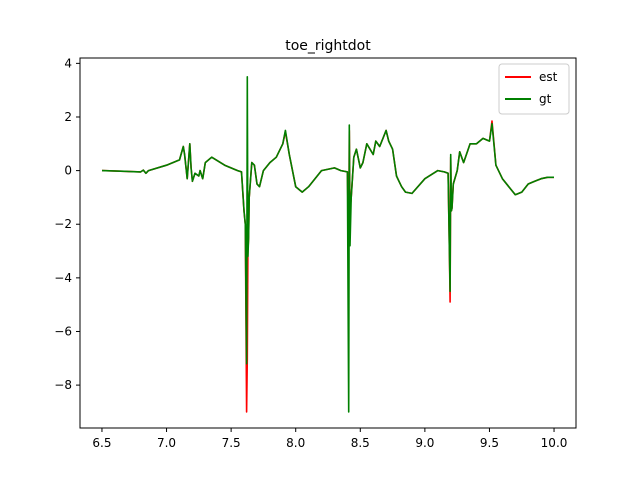  I want to click on y-tick-label: −8, so click(63, 385).